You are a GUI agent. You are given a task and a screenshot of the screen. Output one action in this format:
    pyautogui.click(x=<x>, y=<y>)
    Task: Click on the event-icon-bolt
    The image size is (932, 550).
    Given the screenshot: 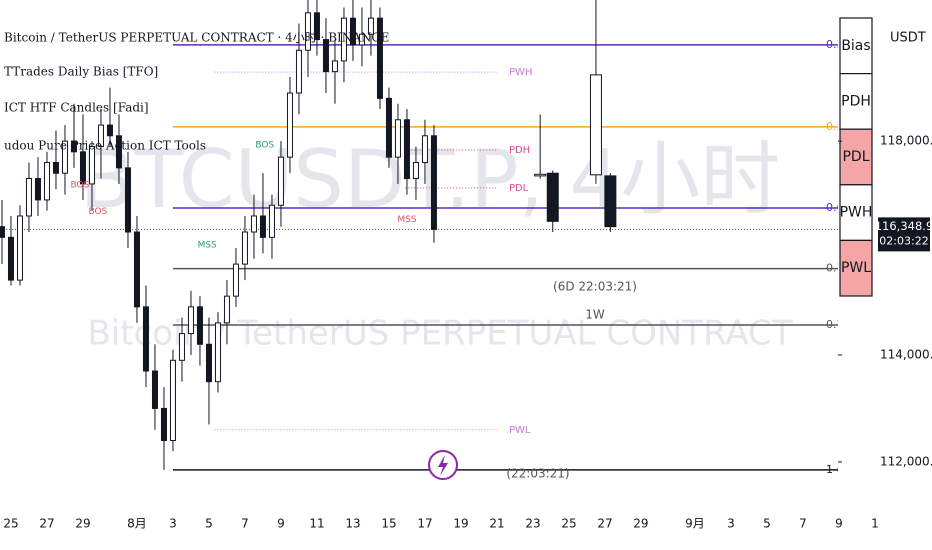 What is the action you would take?
    pyautogui.click(x=443, y=465)
    